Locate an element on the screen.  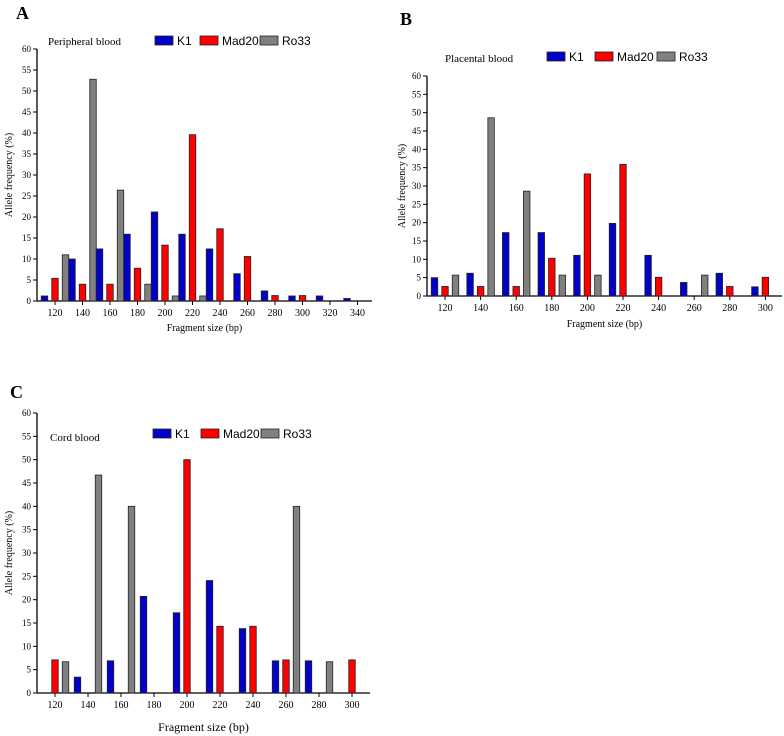
panel-label: A is located at coordinates (22, 13).